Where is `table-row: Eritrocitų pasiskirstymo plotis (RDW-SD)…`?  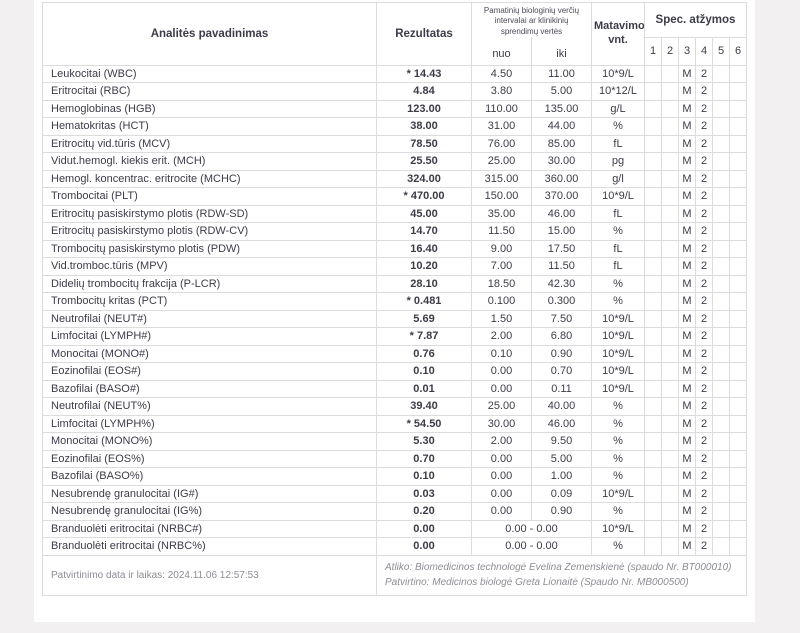
table-row: Eritrocitų pasiskirstymo plotis (RDW-SD)… is located at coordinates (394, 214).